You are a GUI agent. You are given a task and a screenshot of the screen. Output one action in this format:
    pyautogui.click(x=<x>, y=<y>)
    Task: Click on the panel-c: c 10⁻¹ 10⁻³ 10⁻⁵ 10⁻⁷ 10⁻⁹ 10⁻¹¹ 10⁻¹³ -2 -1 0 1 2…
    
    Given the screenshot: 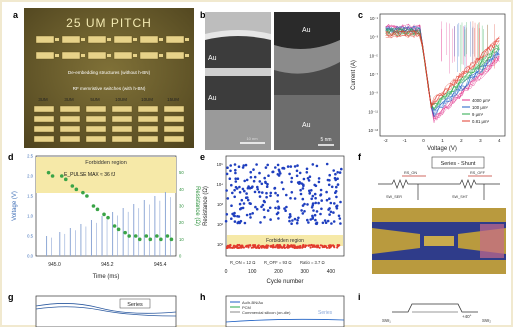 What is the action you would take?
    pyautogui.click(x=428, y=81)
    